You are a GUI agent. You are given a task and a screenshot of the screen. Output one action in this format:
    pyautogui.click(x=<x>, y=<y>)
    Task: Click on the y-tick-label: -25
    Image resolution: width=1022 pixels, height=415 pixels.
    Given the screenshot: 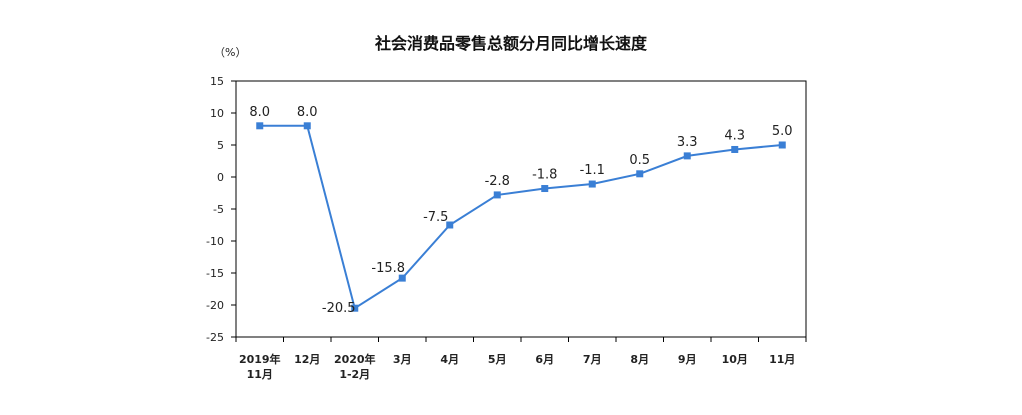 What is the action you would take?
    pyautogui.click(x=215, y=337)
    